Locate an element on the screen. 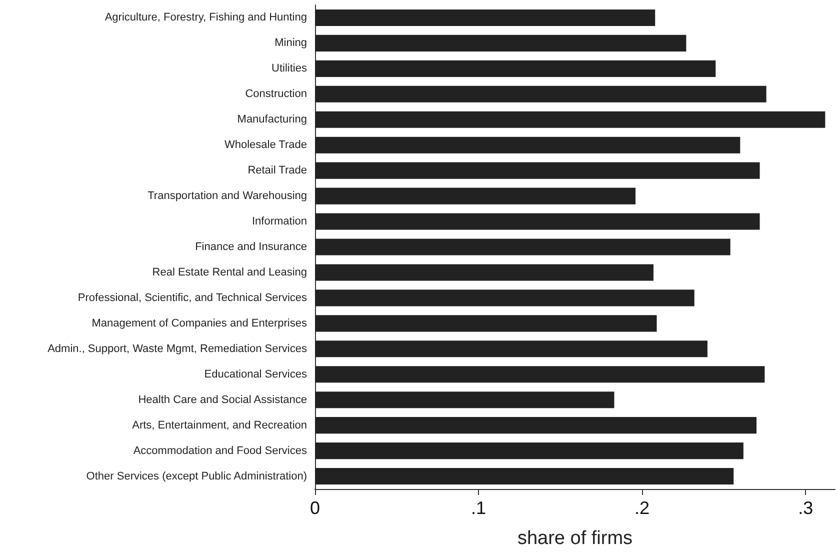 This screenshot has width=837, height=554. y-tick-label: Arts, Entertainment, and Recreation is located at coordinates (219, 425).